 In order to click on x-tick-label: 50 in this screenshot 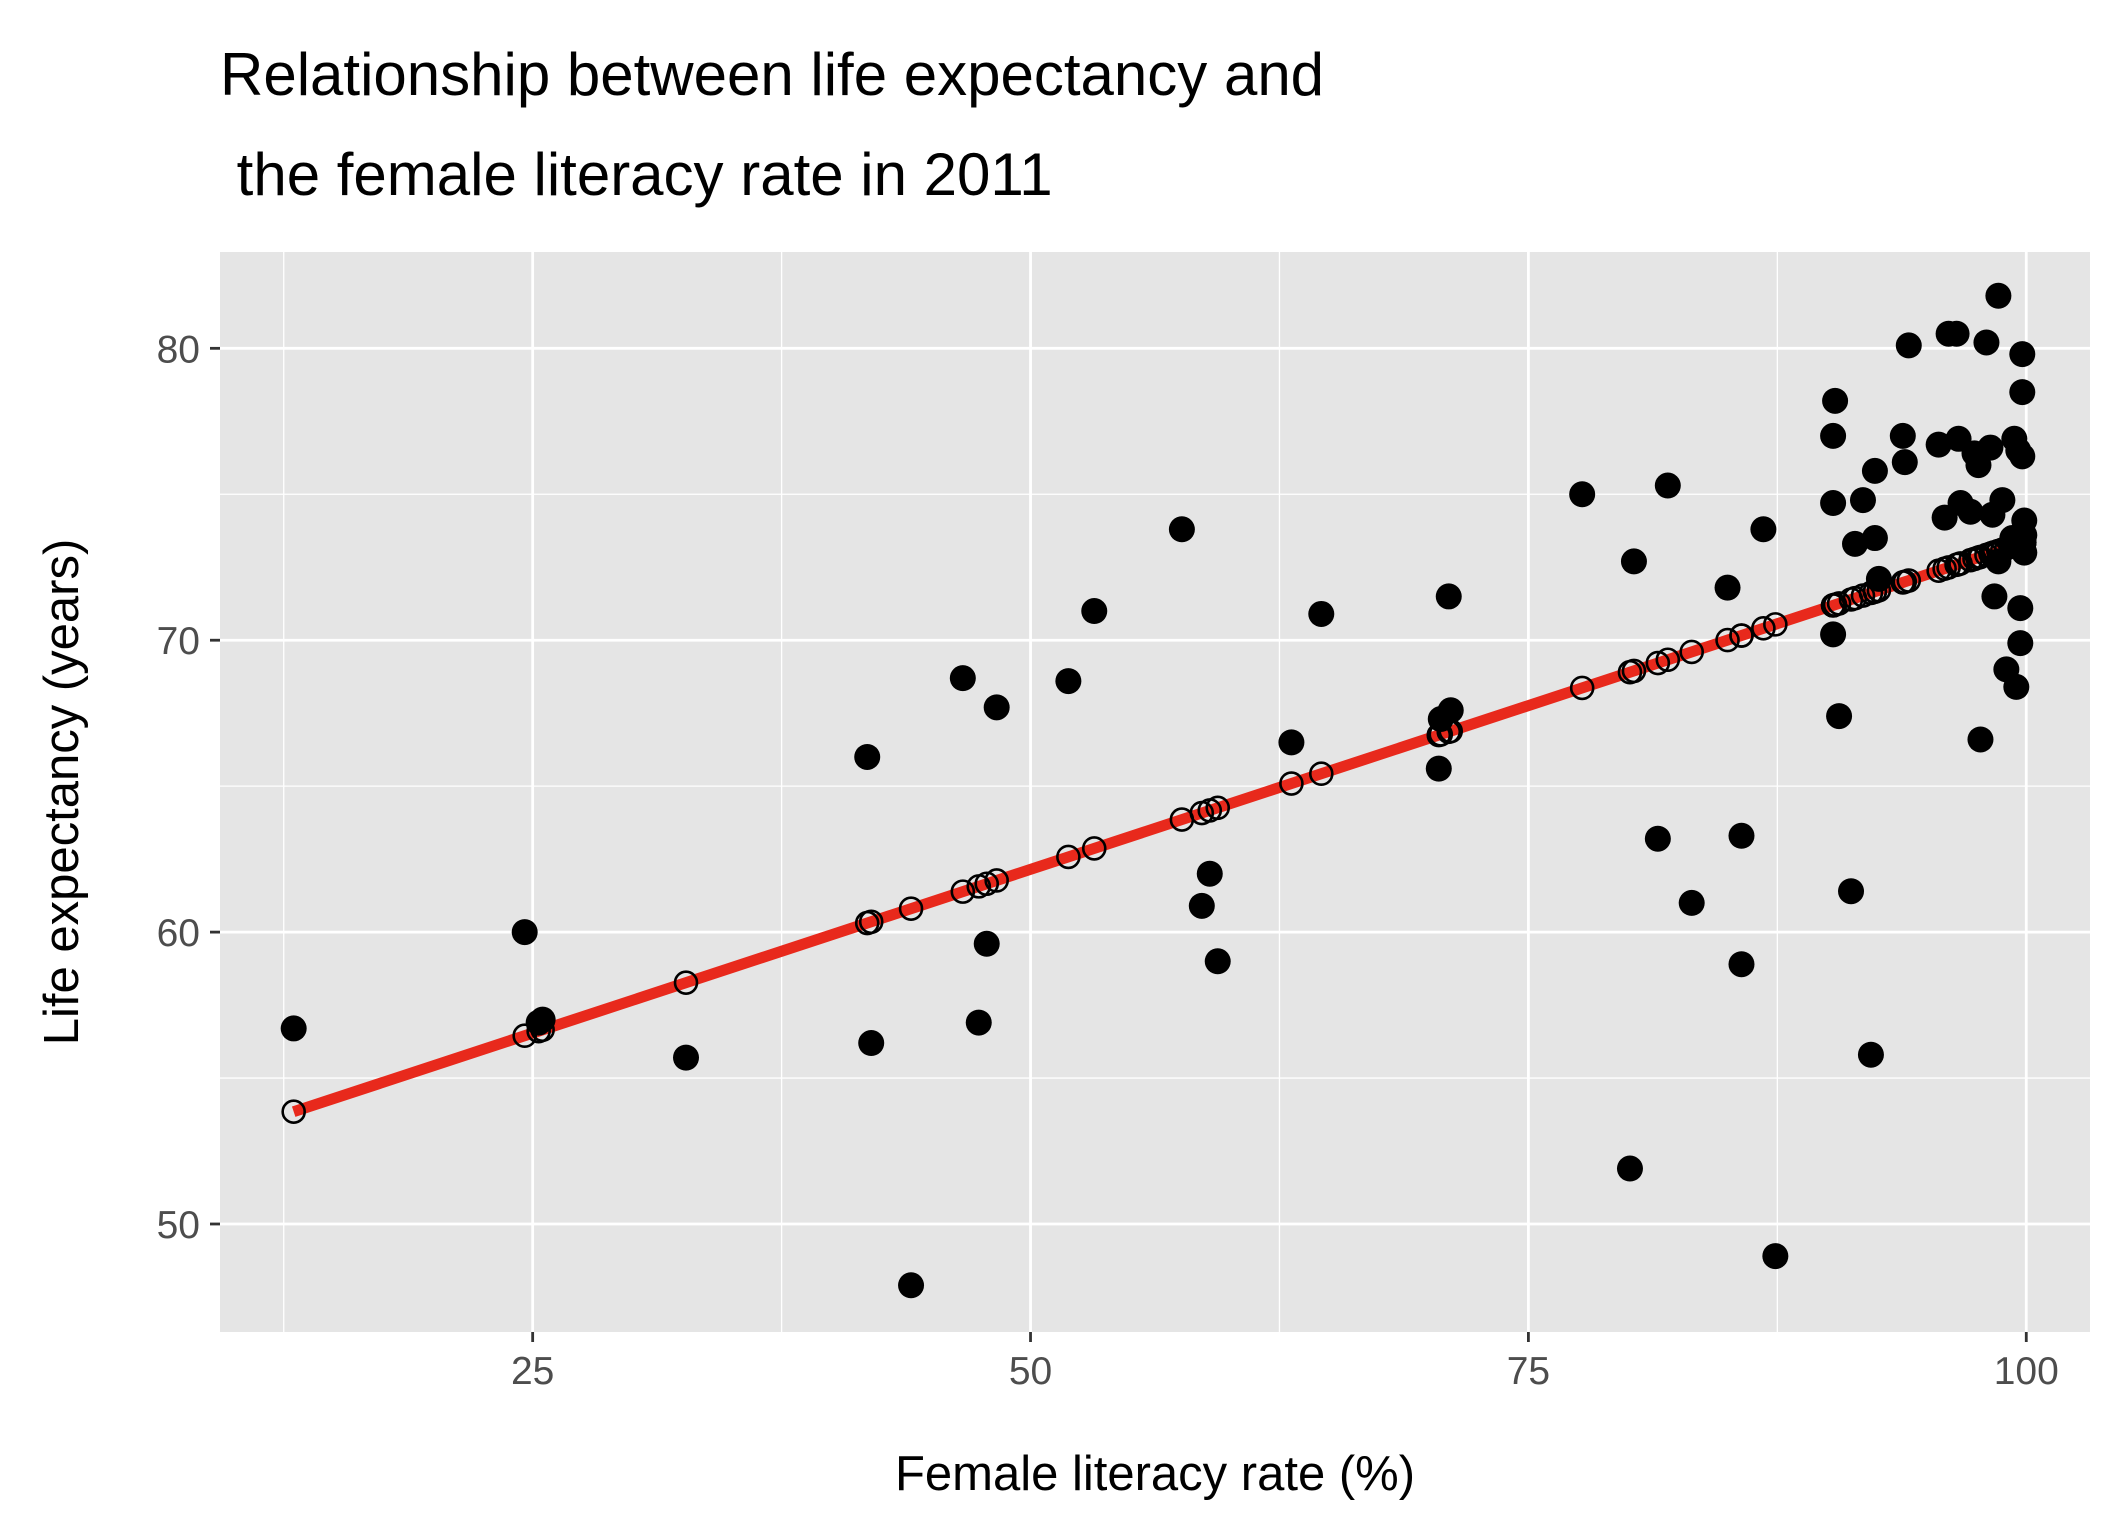, I will do `click(1030, 1371)`.